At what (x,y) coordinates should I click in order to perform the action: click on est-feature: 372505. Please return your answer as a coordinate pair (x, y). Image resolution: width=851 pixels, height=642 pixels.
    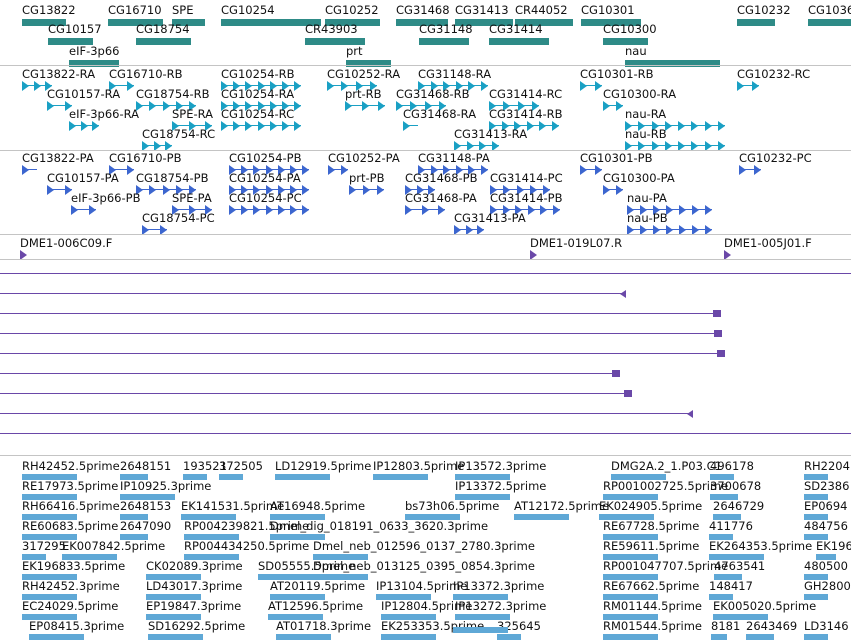
    Looking at the image, I should click on (241, 469).